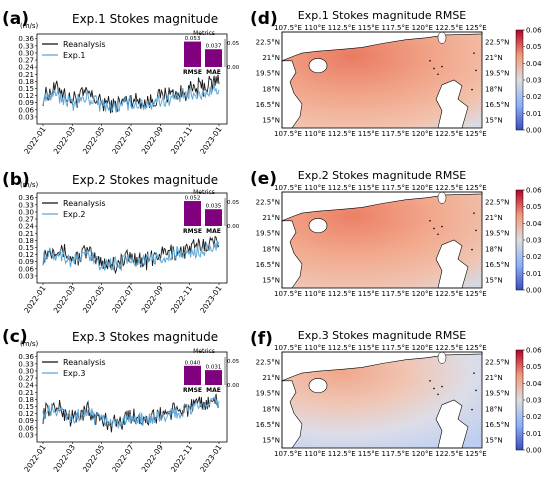 Image resolution: width=550 pixels, height=480 pixels. Describe the element at coordinates (268, 265) in the screenshot. I see `lat-tick-label-left: 16.5°N` at that location.